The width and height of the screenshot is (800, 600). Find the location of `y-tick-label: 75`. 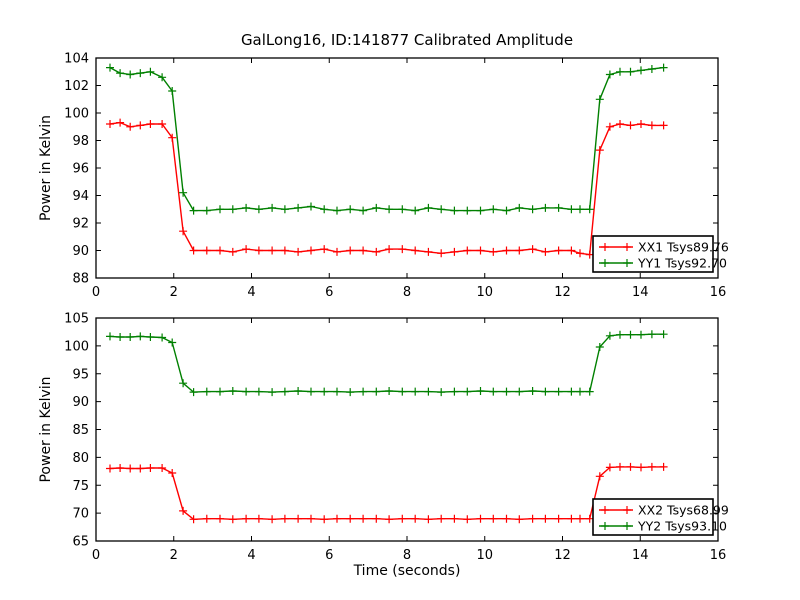

y-tick-label: 75 is located at coordinates (80, 486).